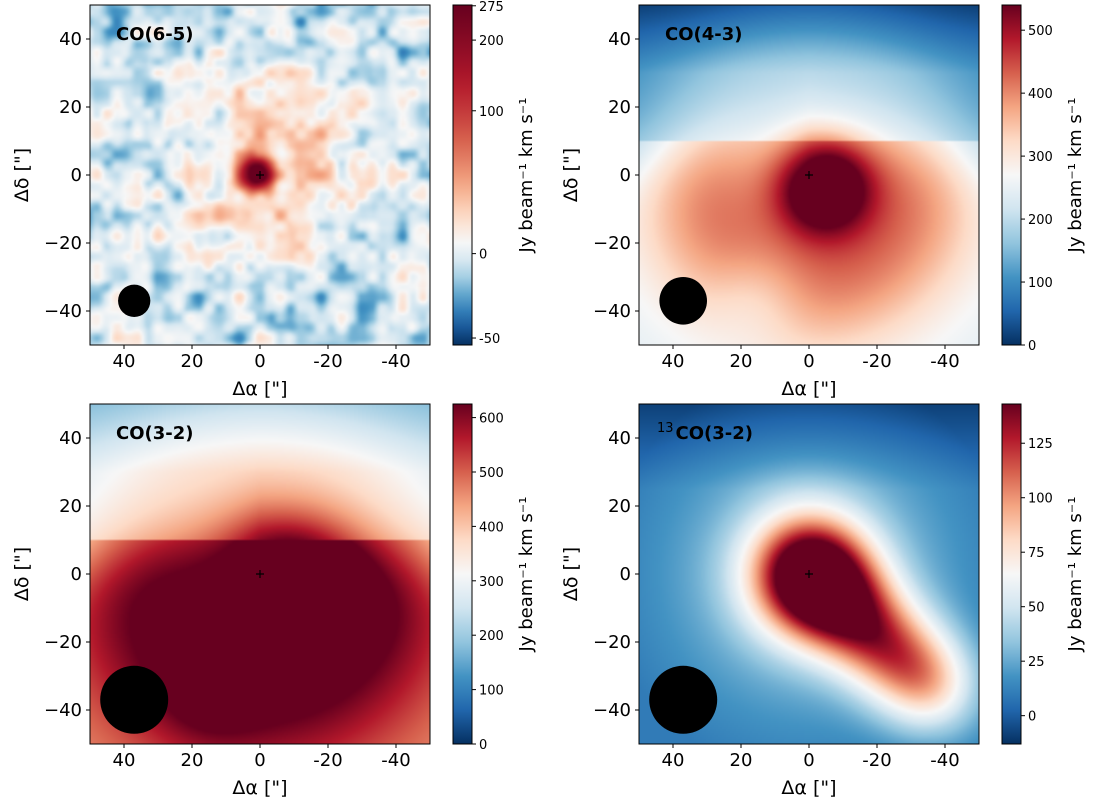 The width and height of the screenshot is (1100, 800). I want to click on colorbar-tick-label: 600, so click(491, 419).